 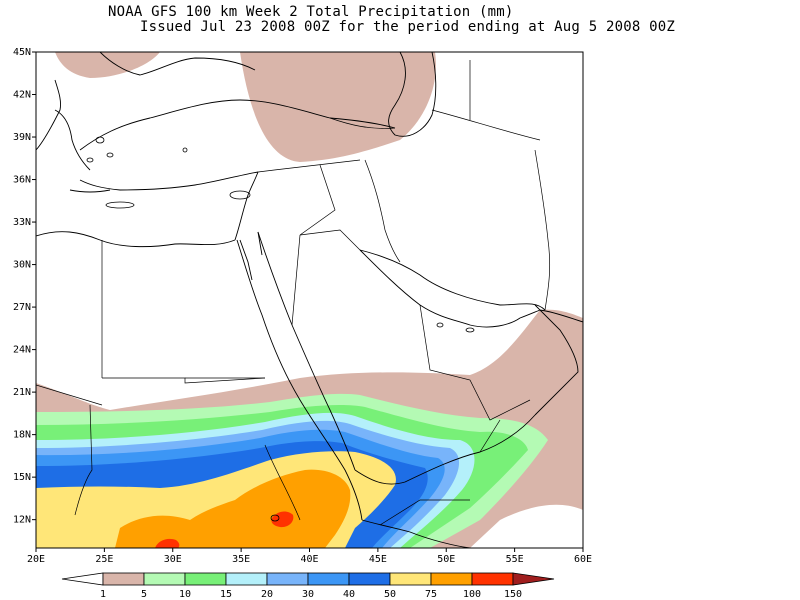 I want to click on lon-tick-label: 25E, so click(x=104, y=559).